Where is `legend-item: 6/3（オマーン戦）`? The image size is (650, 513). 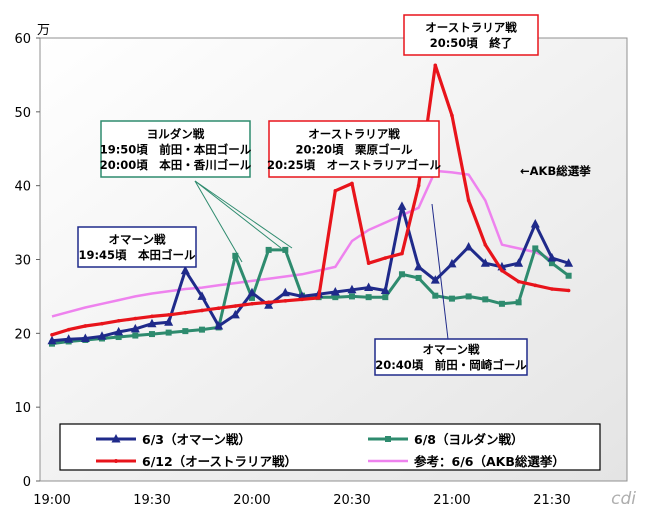 legend-item: 6/3（オマーン戦） is located at coordinates (173, 439).